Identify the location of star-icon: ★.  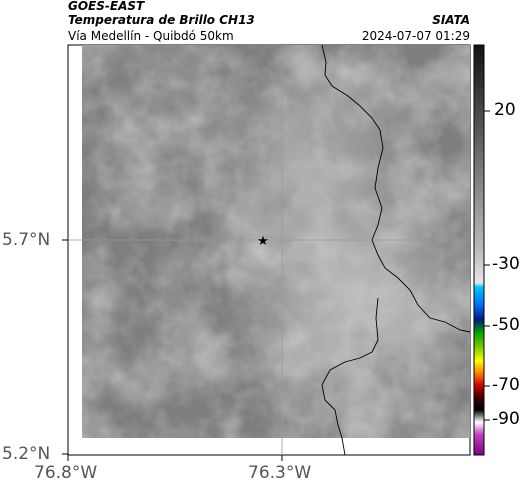
(263, 241).